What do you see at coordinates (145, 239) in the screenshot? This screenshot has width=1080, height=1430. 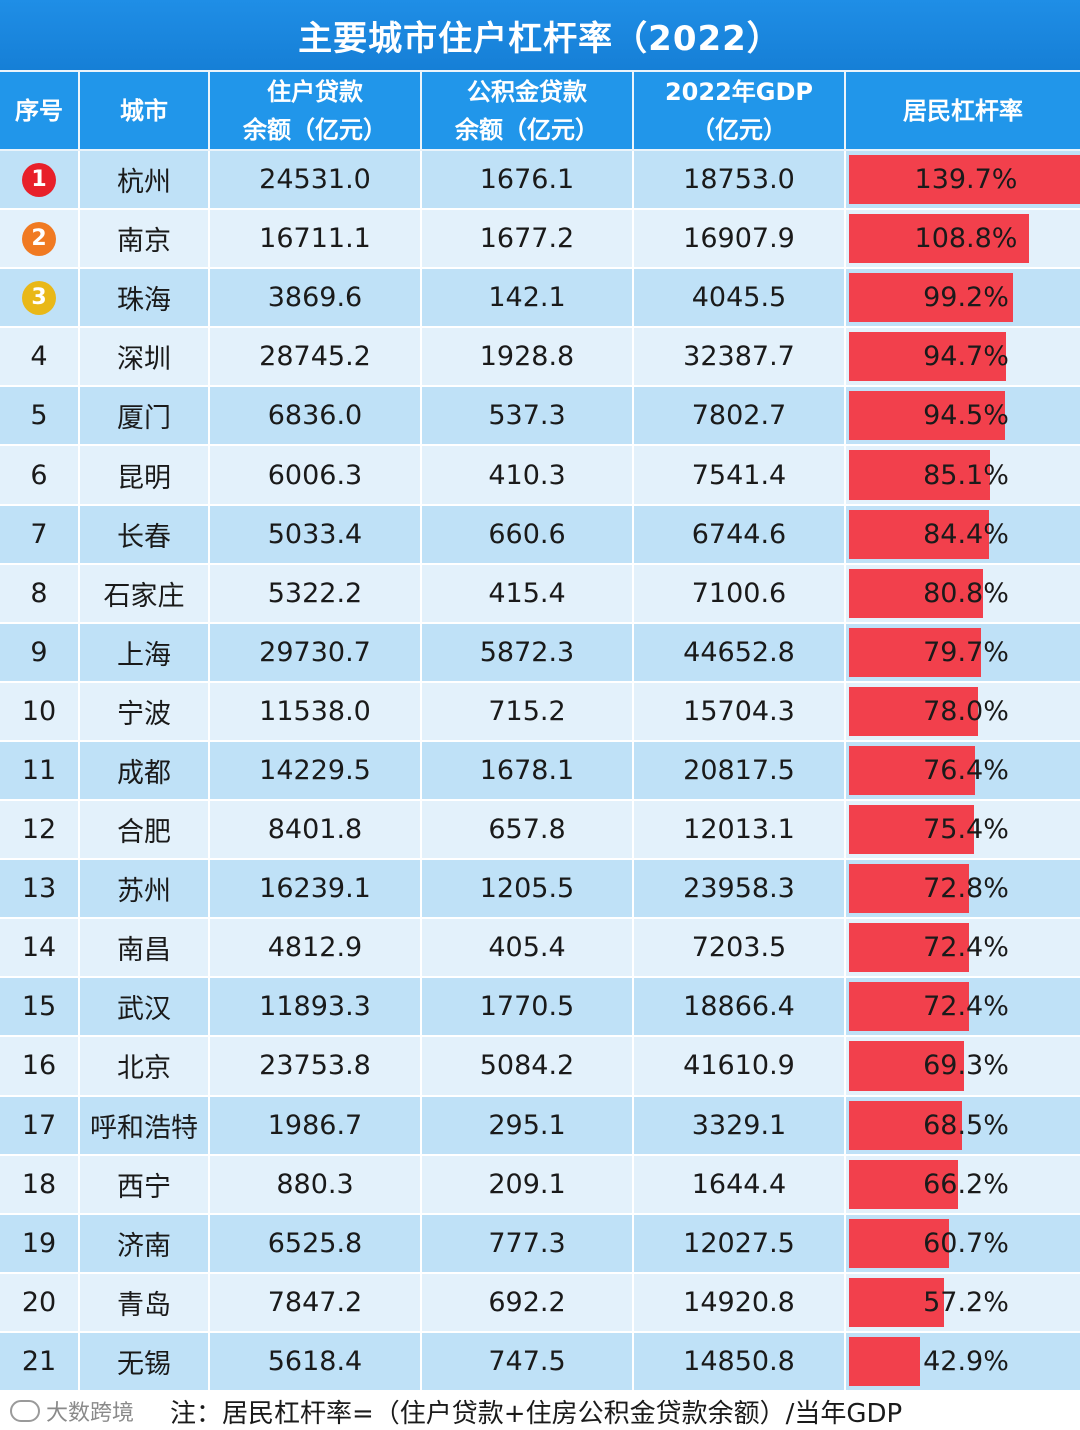 I see `city-cell: 南京` at bounding box center [145, 239].